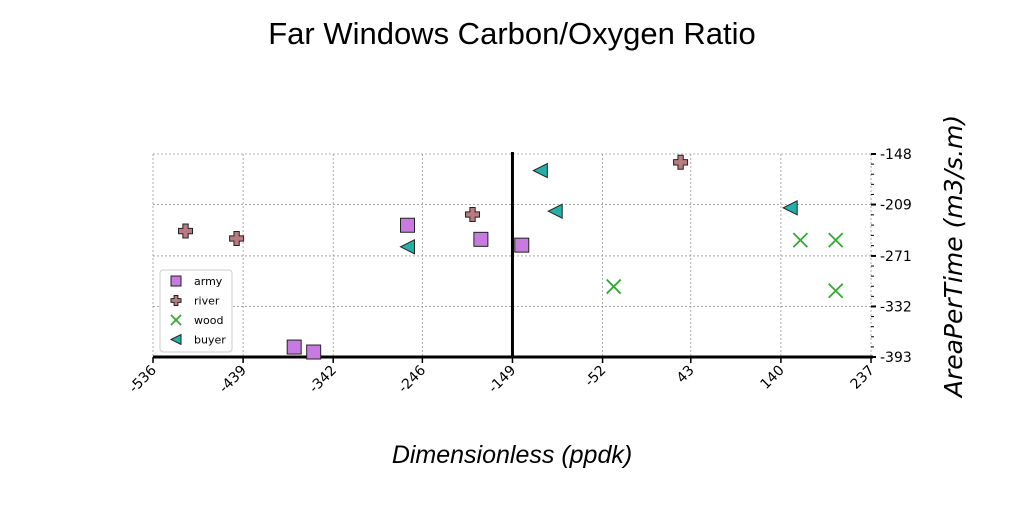 The image size is (1024, 512). Describe the element at coordinates (208, 281) in the screenshot. I see `legend-label: army` at that location.